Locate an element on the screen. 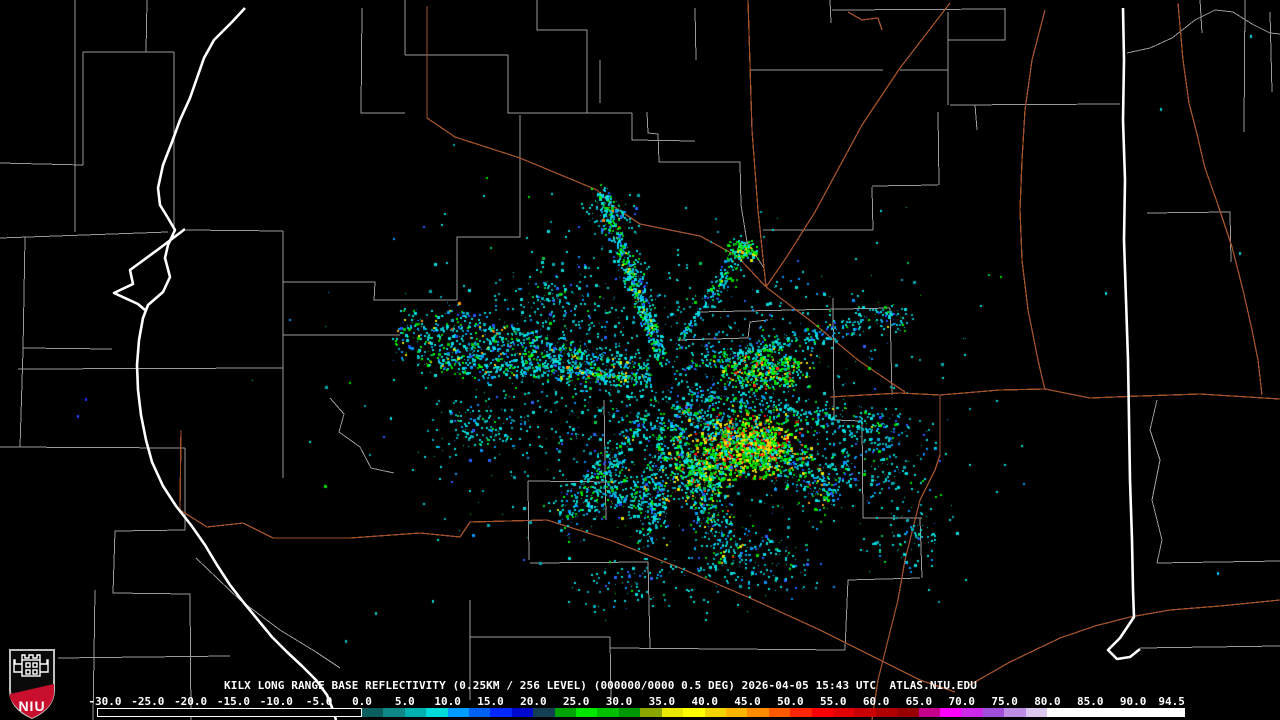  scale-tick-label: -30.0 is located at coordinates (105, 701).